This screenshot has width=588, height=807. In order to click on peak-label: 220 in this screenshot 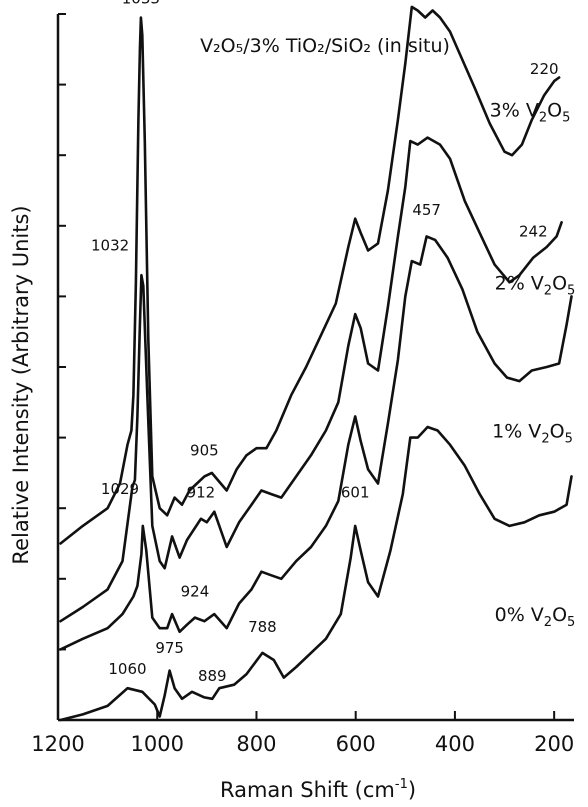, I will do `click(544, 69)`.